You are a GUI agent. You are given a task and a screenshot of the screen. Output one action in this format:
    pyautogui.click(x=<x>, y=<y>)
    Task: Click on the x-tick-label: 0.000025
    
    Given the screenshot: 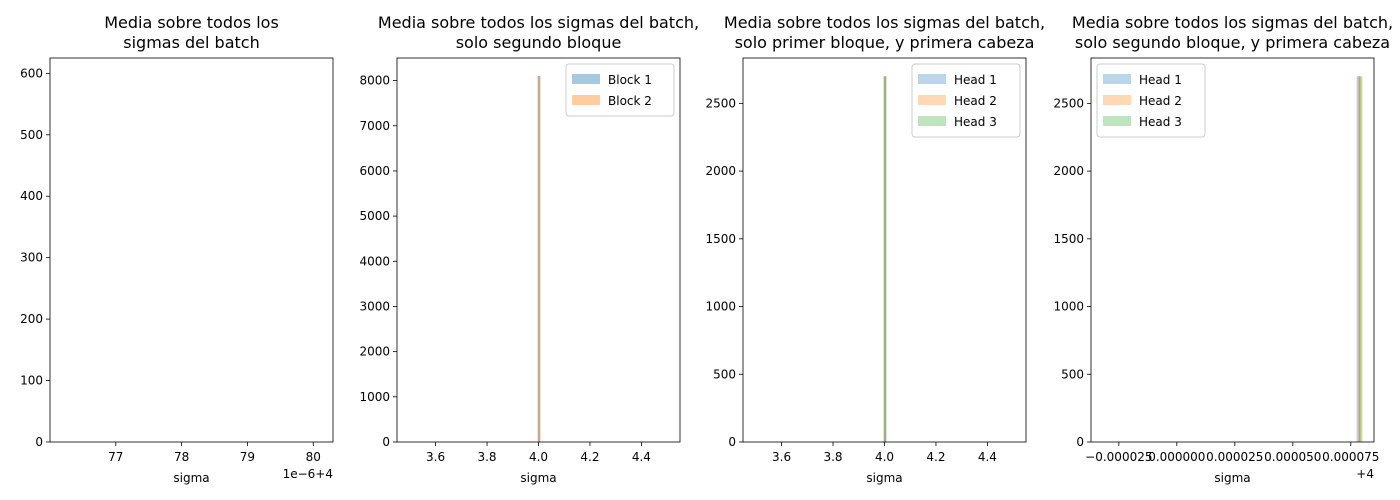 What is the action you would take?
    pyautogui.click(x=1234, y=457)
    